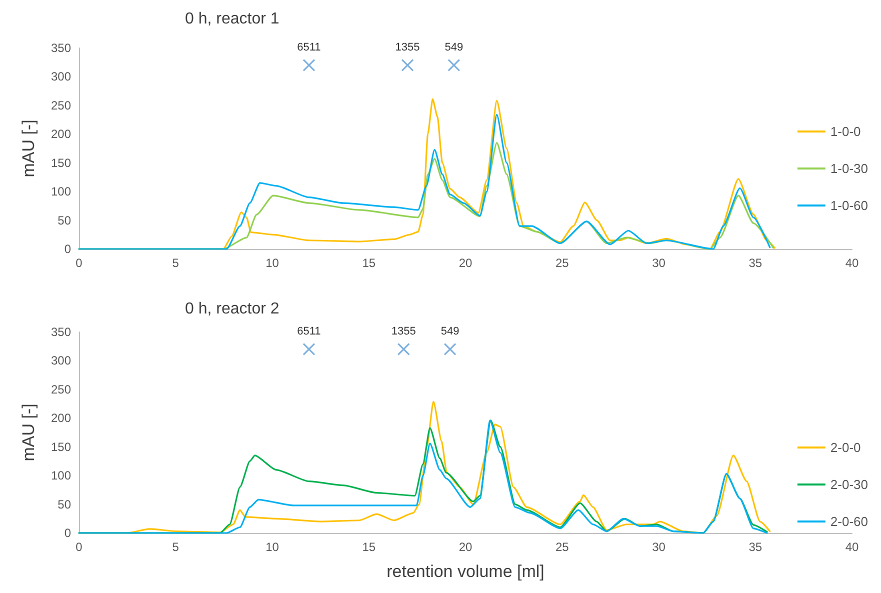 This screenshot has height=593, width=881. Describe the element at coordinates (849, 521) in the screenshot. I see `legend-label: 2-0-60` at that location.